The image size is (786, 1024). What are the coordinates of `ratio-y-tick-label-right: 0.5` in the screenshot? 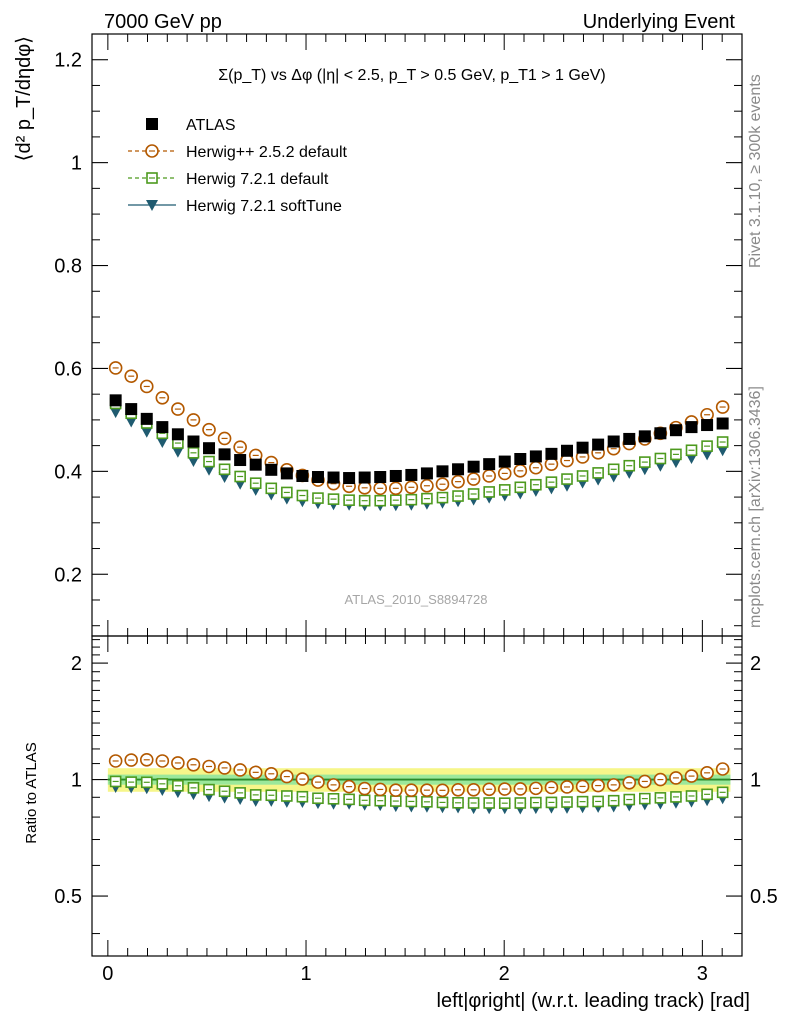 It's located at (764, 897).